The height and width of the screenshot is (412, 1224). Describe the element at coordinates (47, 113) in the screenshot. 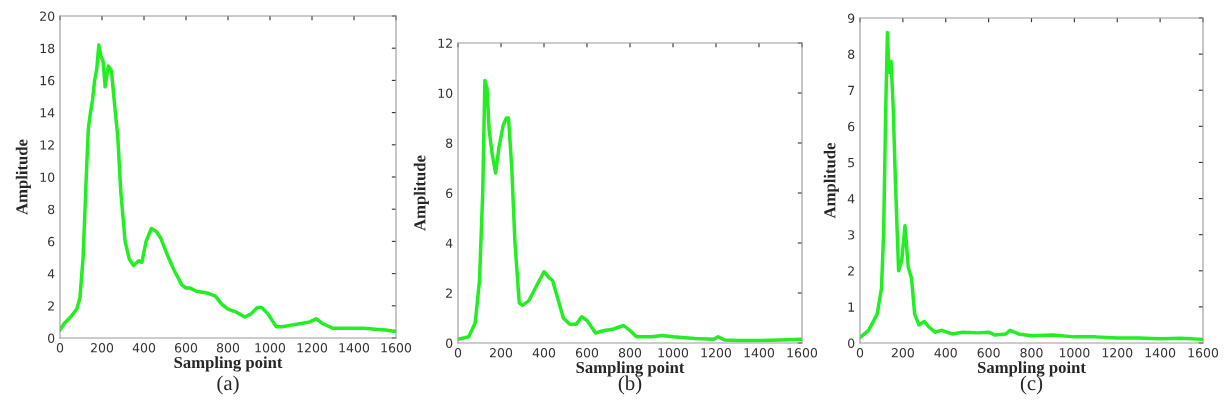

I see `y-tick-label: 14` at that location.